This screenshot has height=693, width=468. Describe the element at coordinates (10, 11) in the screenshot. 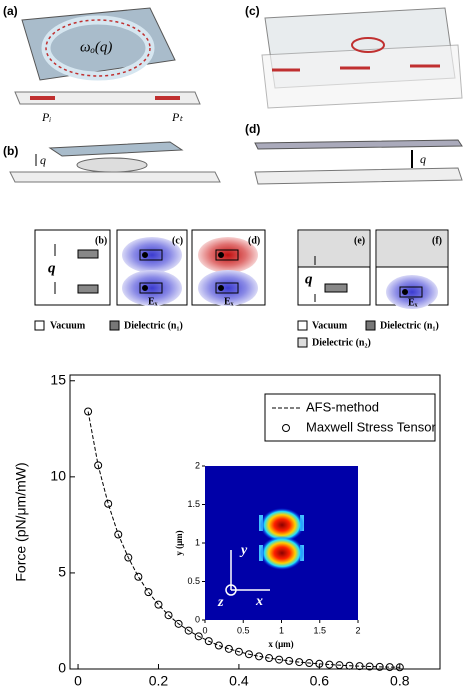

I see `panel-label: (a)` at that location.